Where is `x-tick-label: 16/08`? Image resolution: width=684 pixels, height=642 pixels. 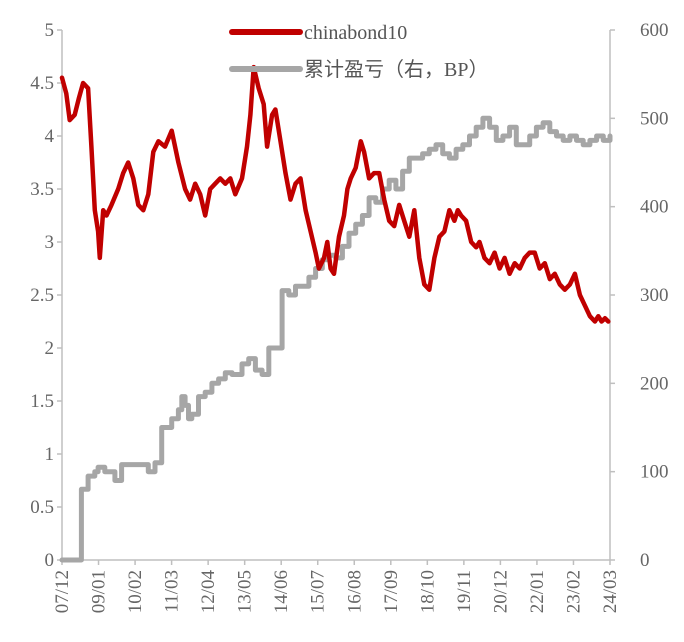 x-tick-label: 16/08 is located at coordinates (354, 591).